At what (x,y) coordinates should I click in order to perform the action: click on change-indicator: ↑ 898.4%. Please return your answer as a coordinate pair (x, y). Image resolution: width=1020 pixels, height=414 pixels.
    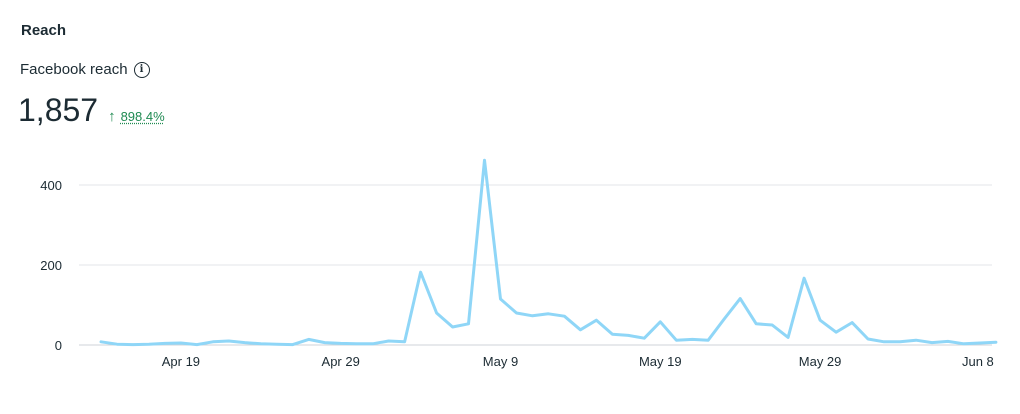
    Looking at the image, I should click on (136, 116).